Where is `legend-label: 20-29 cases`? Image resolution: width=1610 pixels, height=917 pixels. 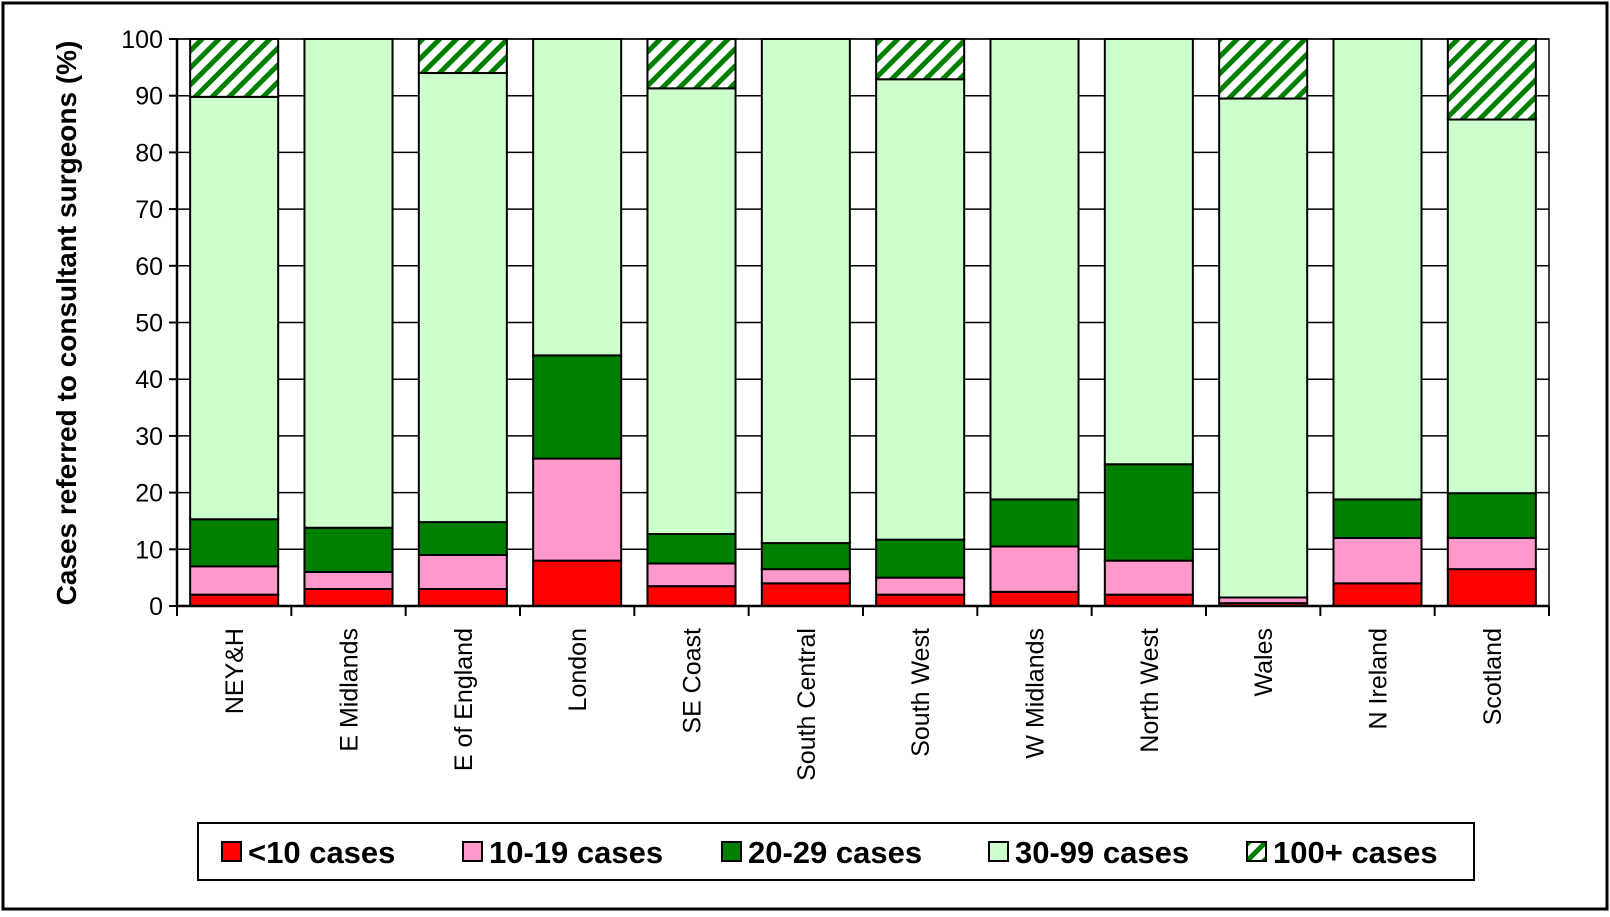
legend-label: 20-29 cases is located at coordinates (835, 852).